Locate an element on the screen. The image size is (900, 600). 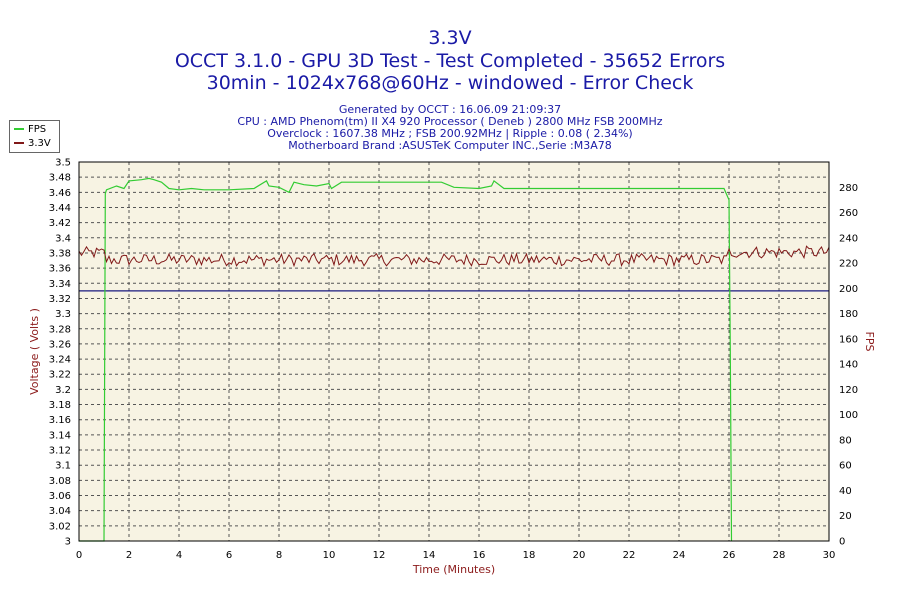
chart-title: 3.3V is located at coordinates (450, 38).